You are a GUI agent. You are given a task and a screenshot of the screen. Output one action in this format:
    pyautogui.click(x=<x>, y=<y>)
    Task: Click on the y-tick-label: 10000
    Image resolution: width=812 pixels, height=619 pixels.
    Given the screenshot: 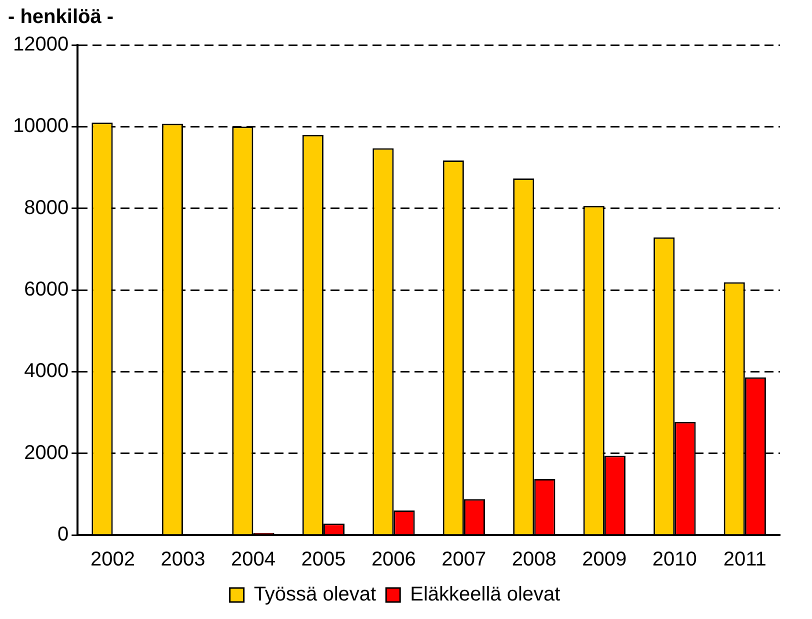 What is the action you would take?
    pyautogui.click(x=40, y=126)
    